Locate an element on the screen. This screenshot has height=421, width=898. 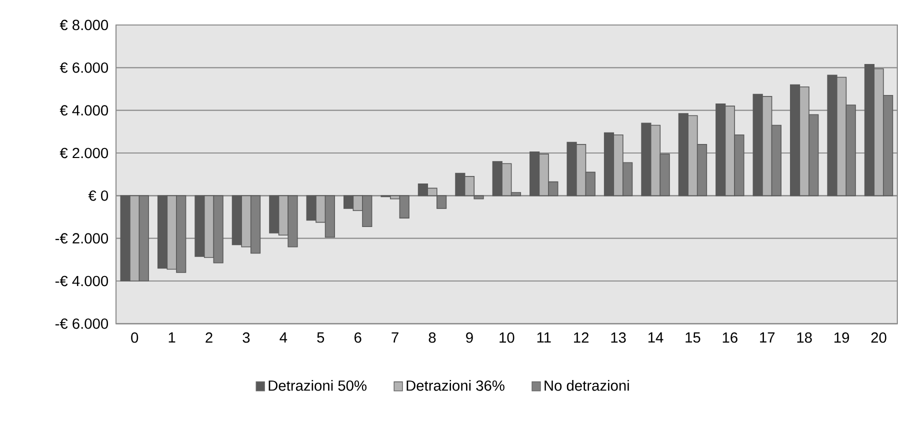
y-tick-label: -€ 2.000 is located at coordinates (81, 238).